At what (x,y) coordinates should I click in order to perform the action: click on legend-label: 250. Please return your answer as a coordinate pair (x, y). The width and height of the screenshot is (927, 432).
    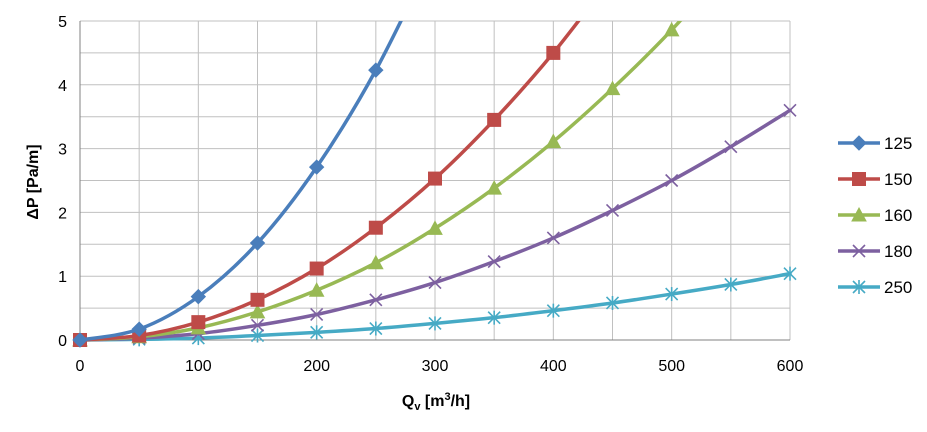
    Looking at the image, I should click on (898, 287).